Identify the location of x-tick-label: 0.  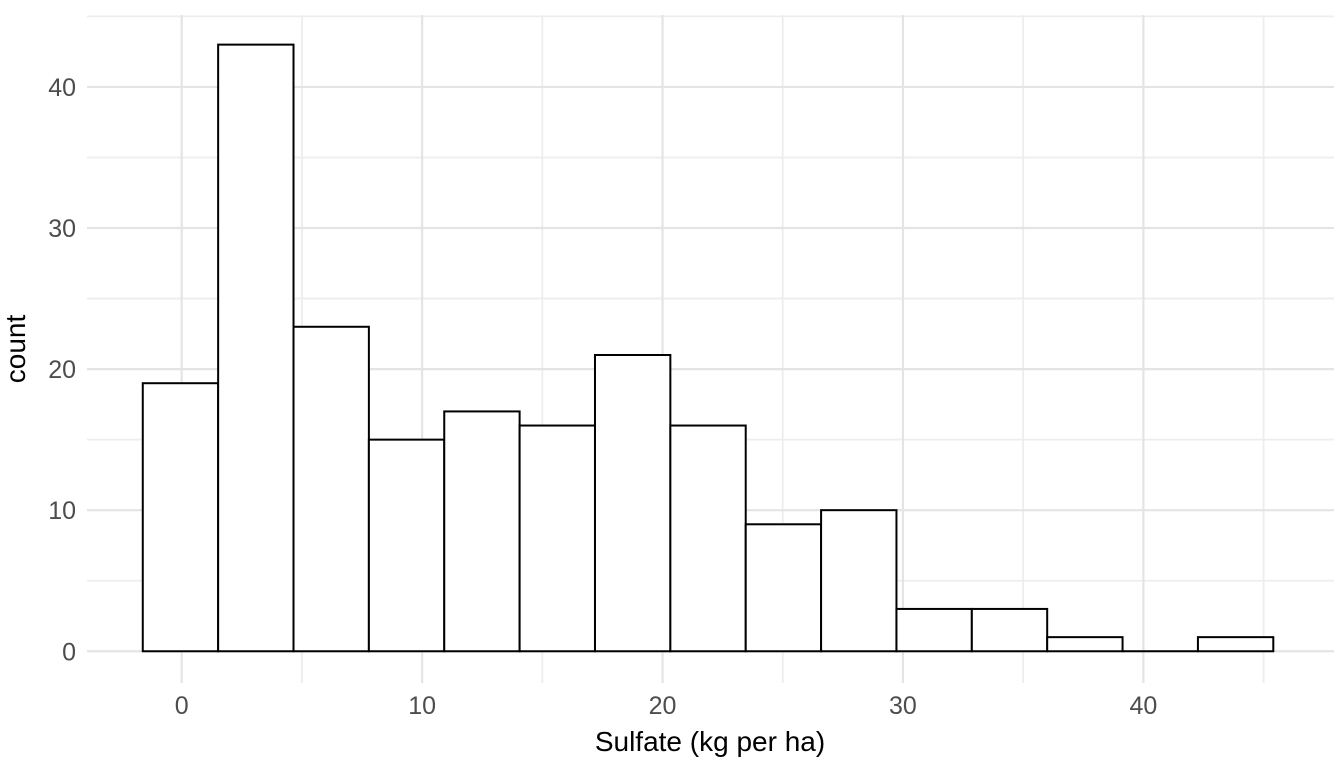
(182, 706).